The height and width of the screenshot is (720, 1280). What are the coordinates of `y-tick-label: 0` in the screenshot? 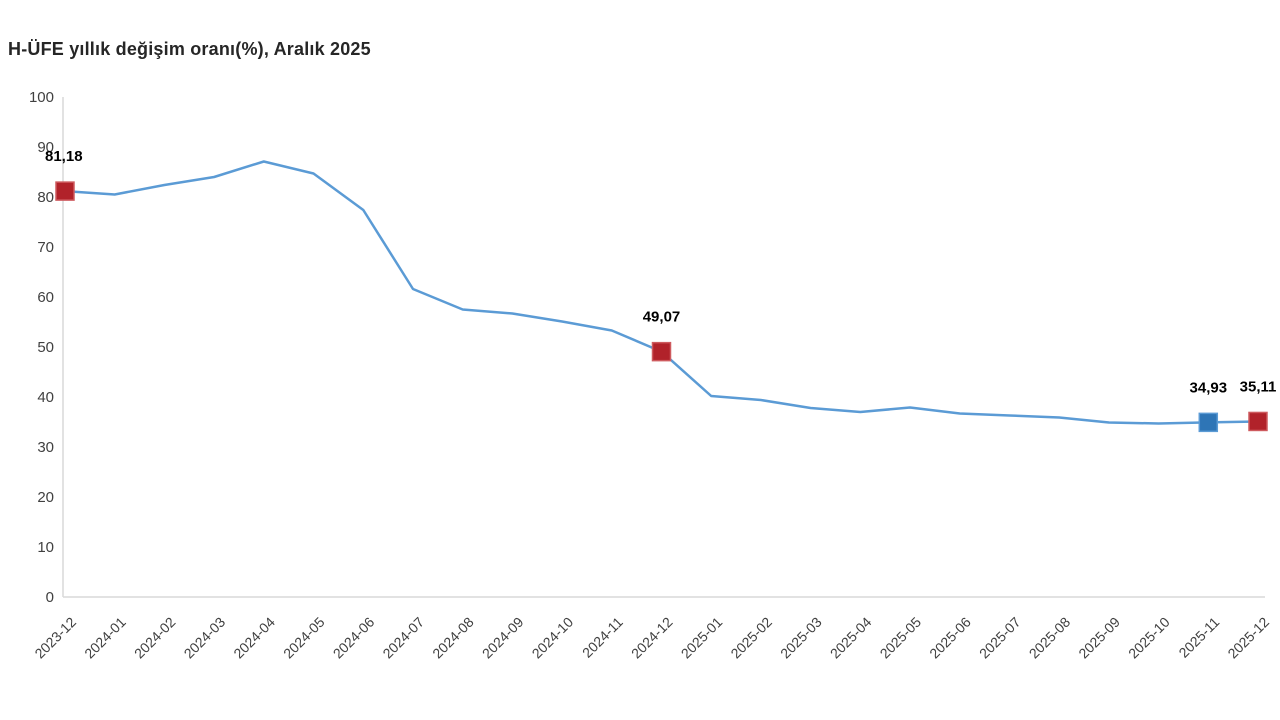 It's located at (50, 597).